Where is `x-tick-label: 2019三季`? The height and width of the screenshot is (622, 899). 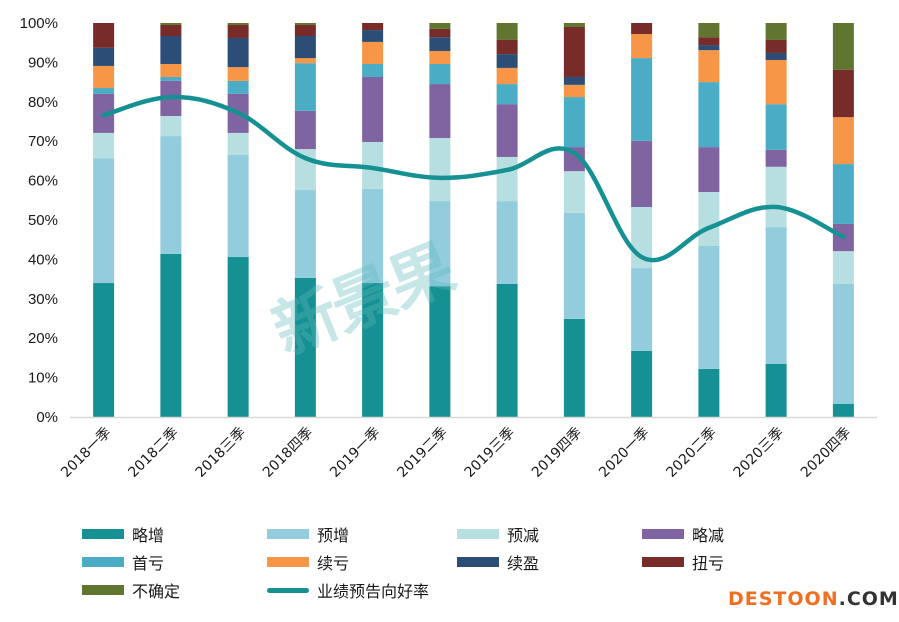
x-tick-label: 2019三季 is located at coordinates (490, 453).